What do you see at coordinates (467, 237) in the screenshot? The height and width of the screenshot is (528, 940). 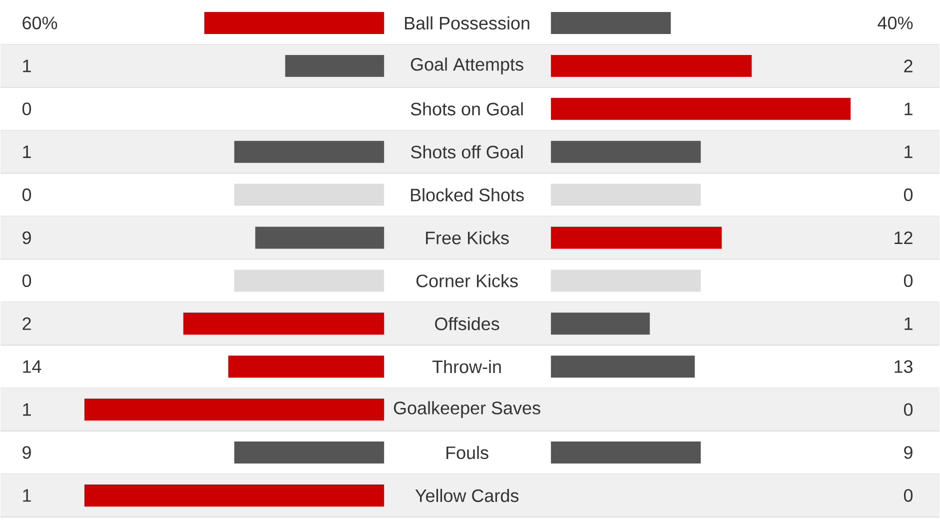 I see `y-tick-label: Free Kicks` at bounding box center [467, 237].